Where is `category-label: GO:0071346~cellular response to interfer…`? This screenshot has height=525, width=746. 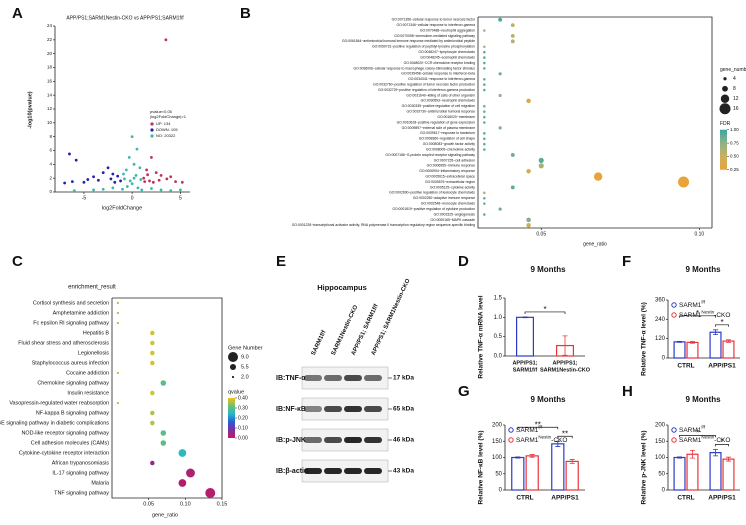
category-label: GO:0071346~cellular response to interfer… is located at coordinates (436, 25).